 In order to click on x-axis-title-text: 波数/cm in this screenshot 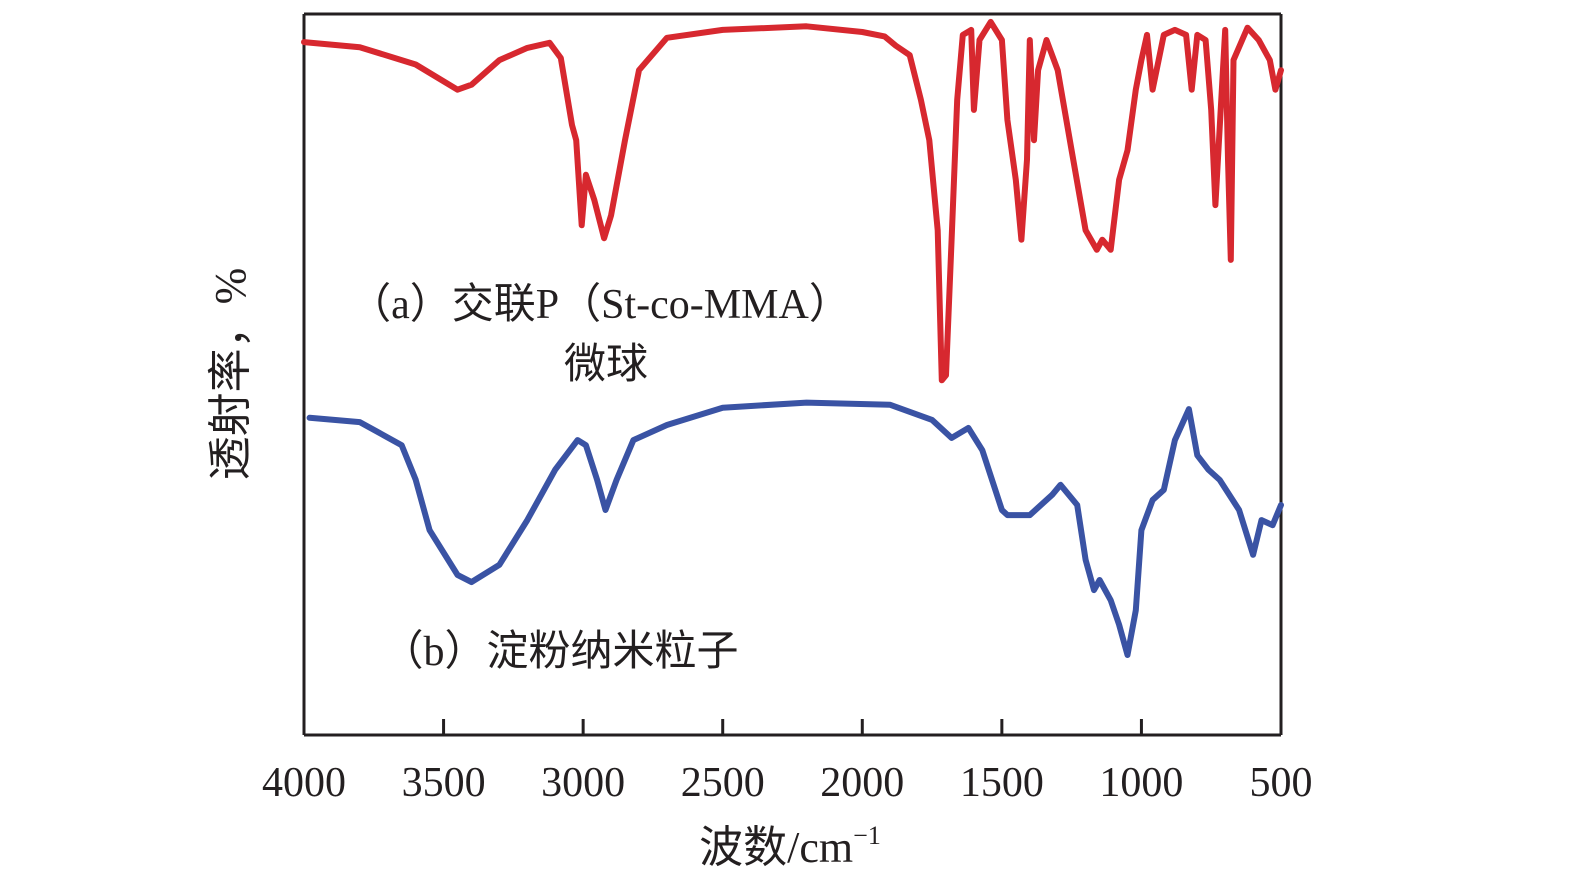, I will do `click(776, 847)`.